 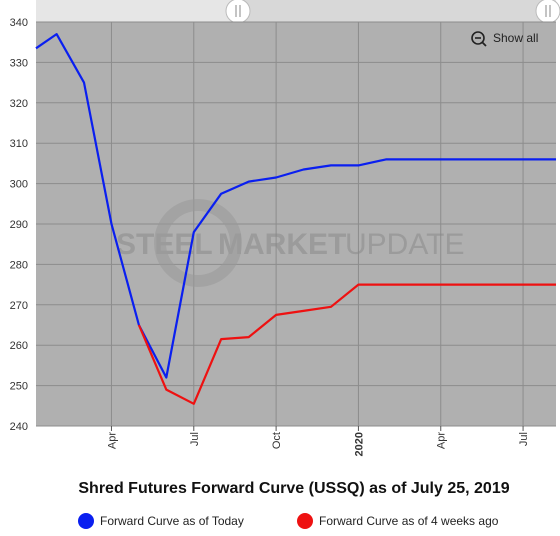 What do you see at coordinates (393, 11) in the screenshot?
I see `navigator-selected-range` at bounding box center [393, 11].